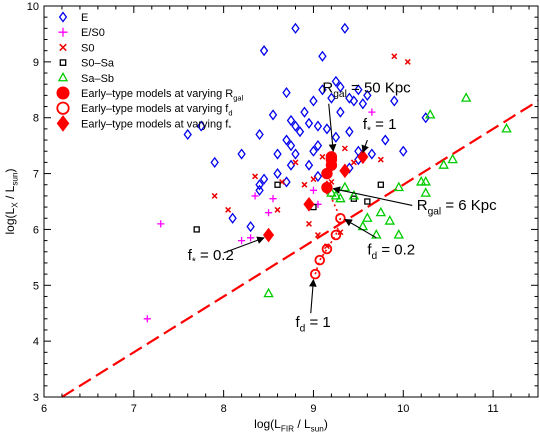 The height and width of the screenshot is (433, 540). I want to click on x-axis-label: log(LFIR / Lsun), so click(291, 425).